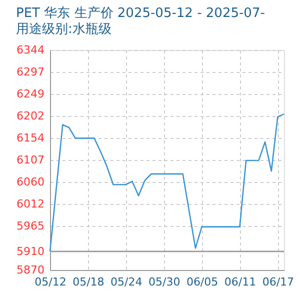 This screenshot has height=300, width=300. I want to click on x-tick-label: 06/17, so click(278, 282).